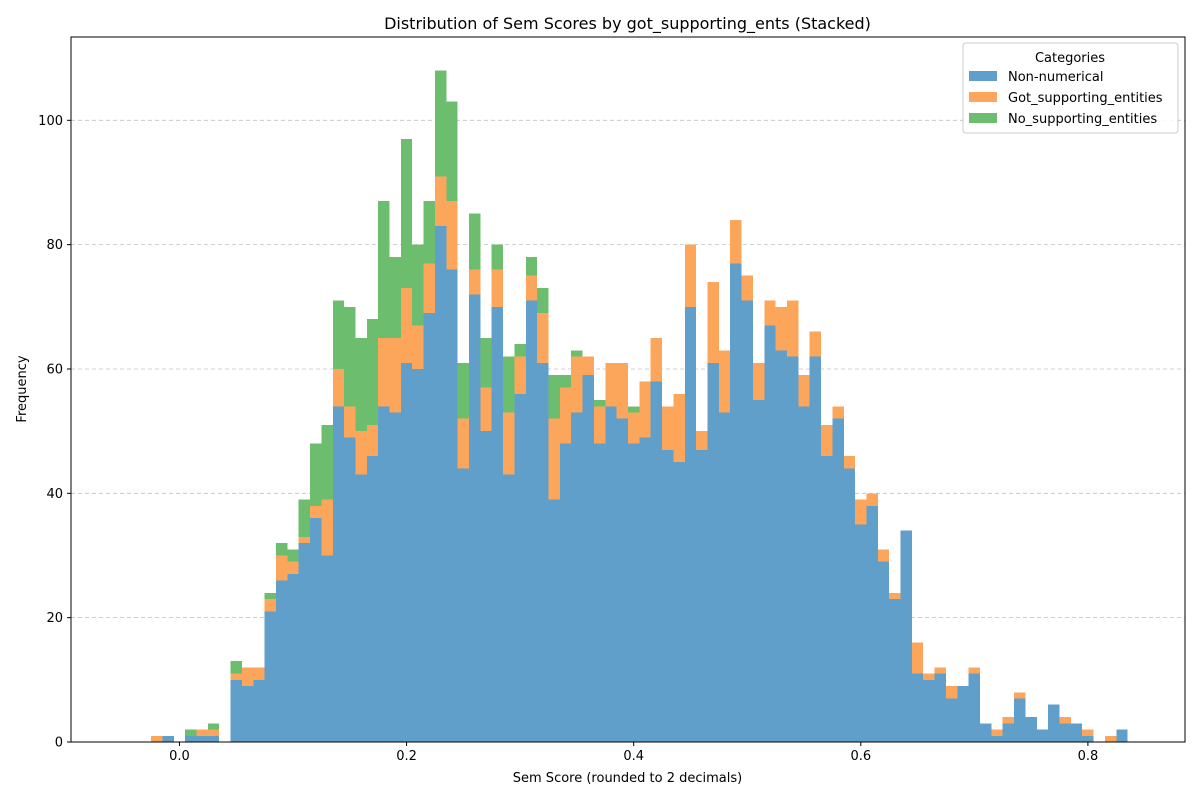 This screenshot has height=804, width=1200. What do you see at coordinates (406, 756) in the screenshot?
I see `x-tick-label: 0.2` at bounding box center [406, 756].